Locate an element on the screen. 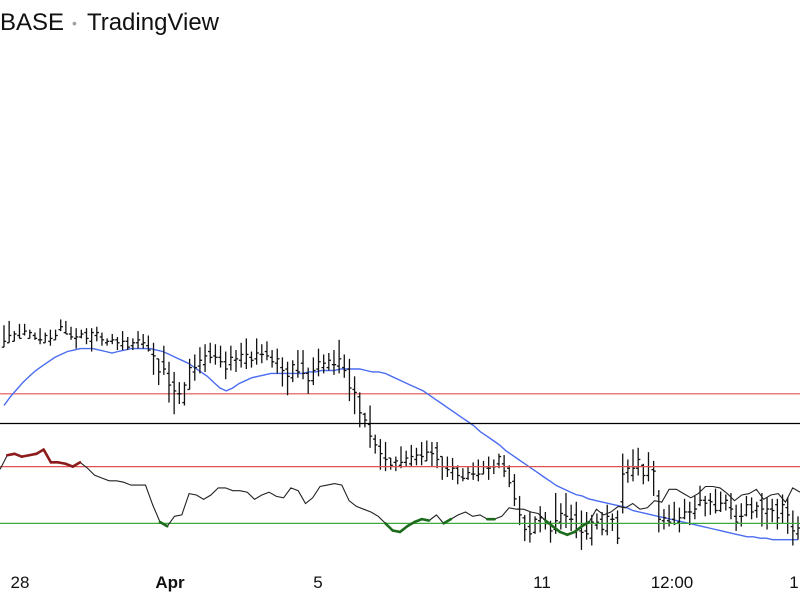 Image resolution: width=800 pixels, height=605 pixels. x-tick-label: 12:00 is located at coordinates (672, 582).